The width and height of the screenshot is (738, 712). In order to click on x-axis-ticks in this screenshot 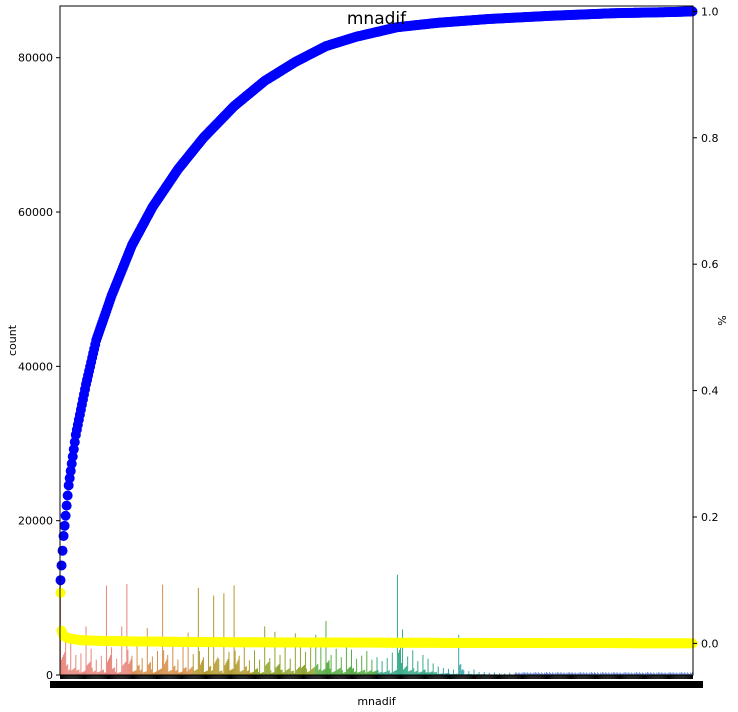, I will do `click(376, 681)`.